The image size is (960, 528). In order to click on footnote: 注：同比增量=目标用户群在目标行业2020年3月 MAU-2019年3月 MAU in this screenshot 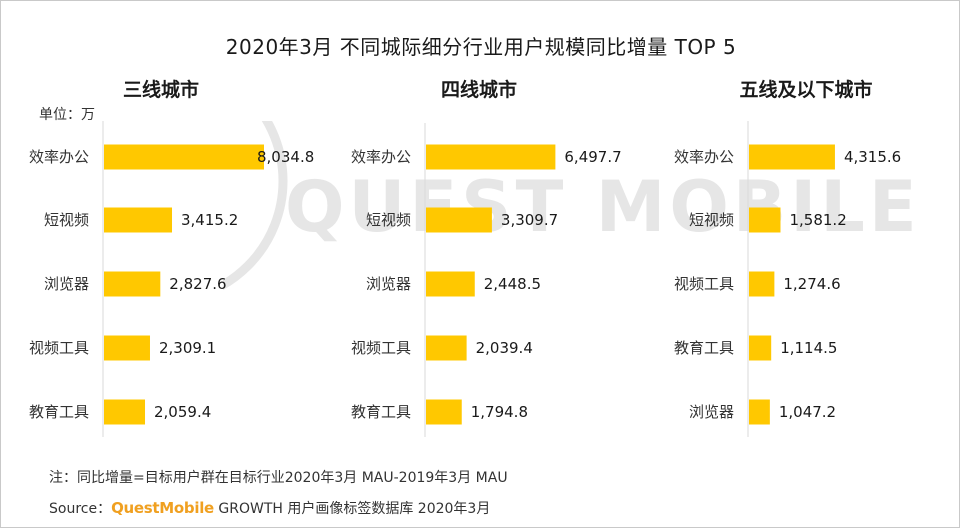, I will do `click(278, 478)`.